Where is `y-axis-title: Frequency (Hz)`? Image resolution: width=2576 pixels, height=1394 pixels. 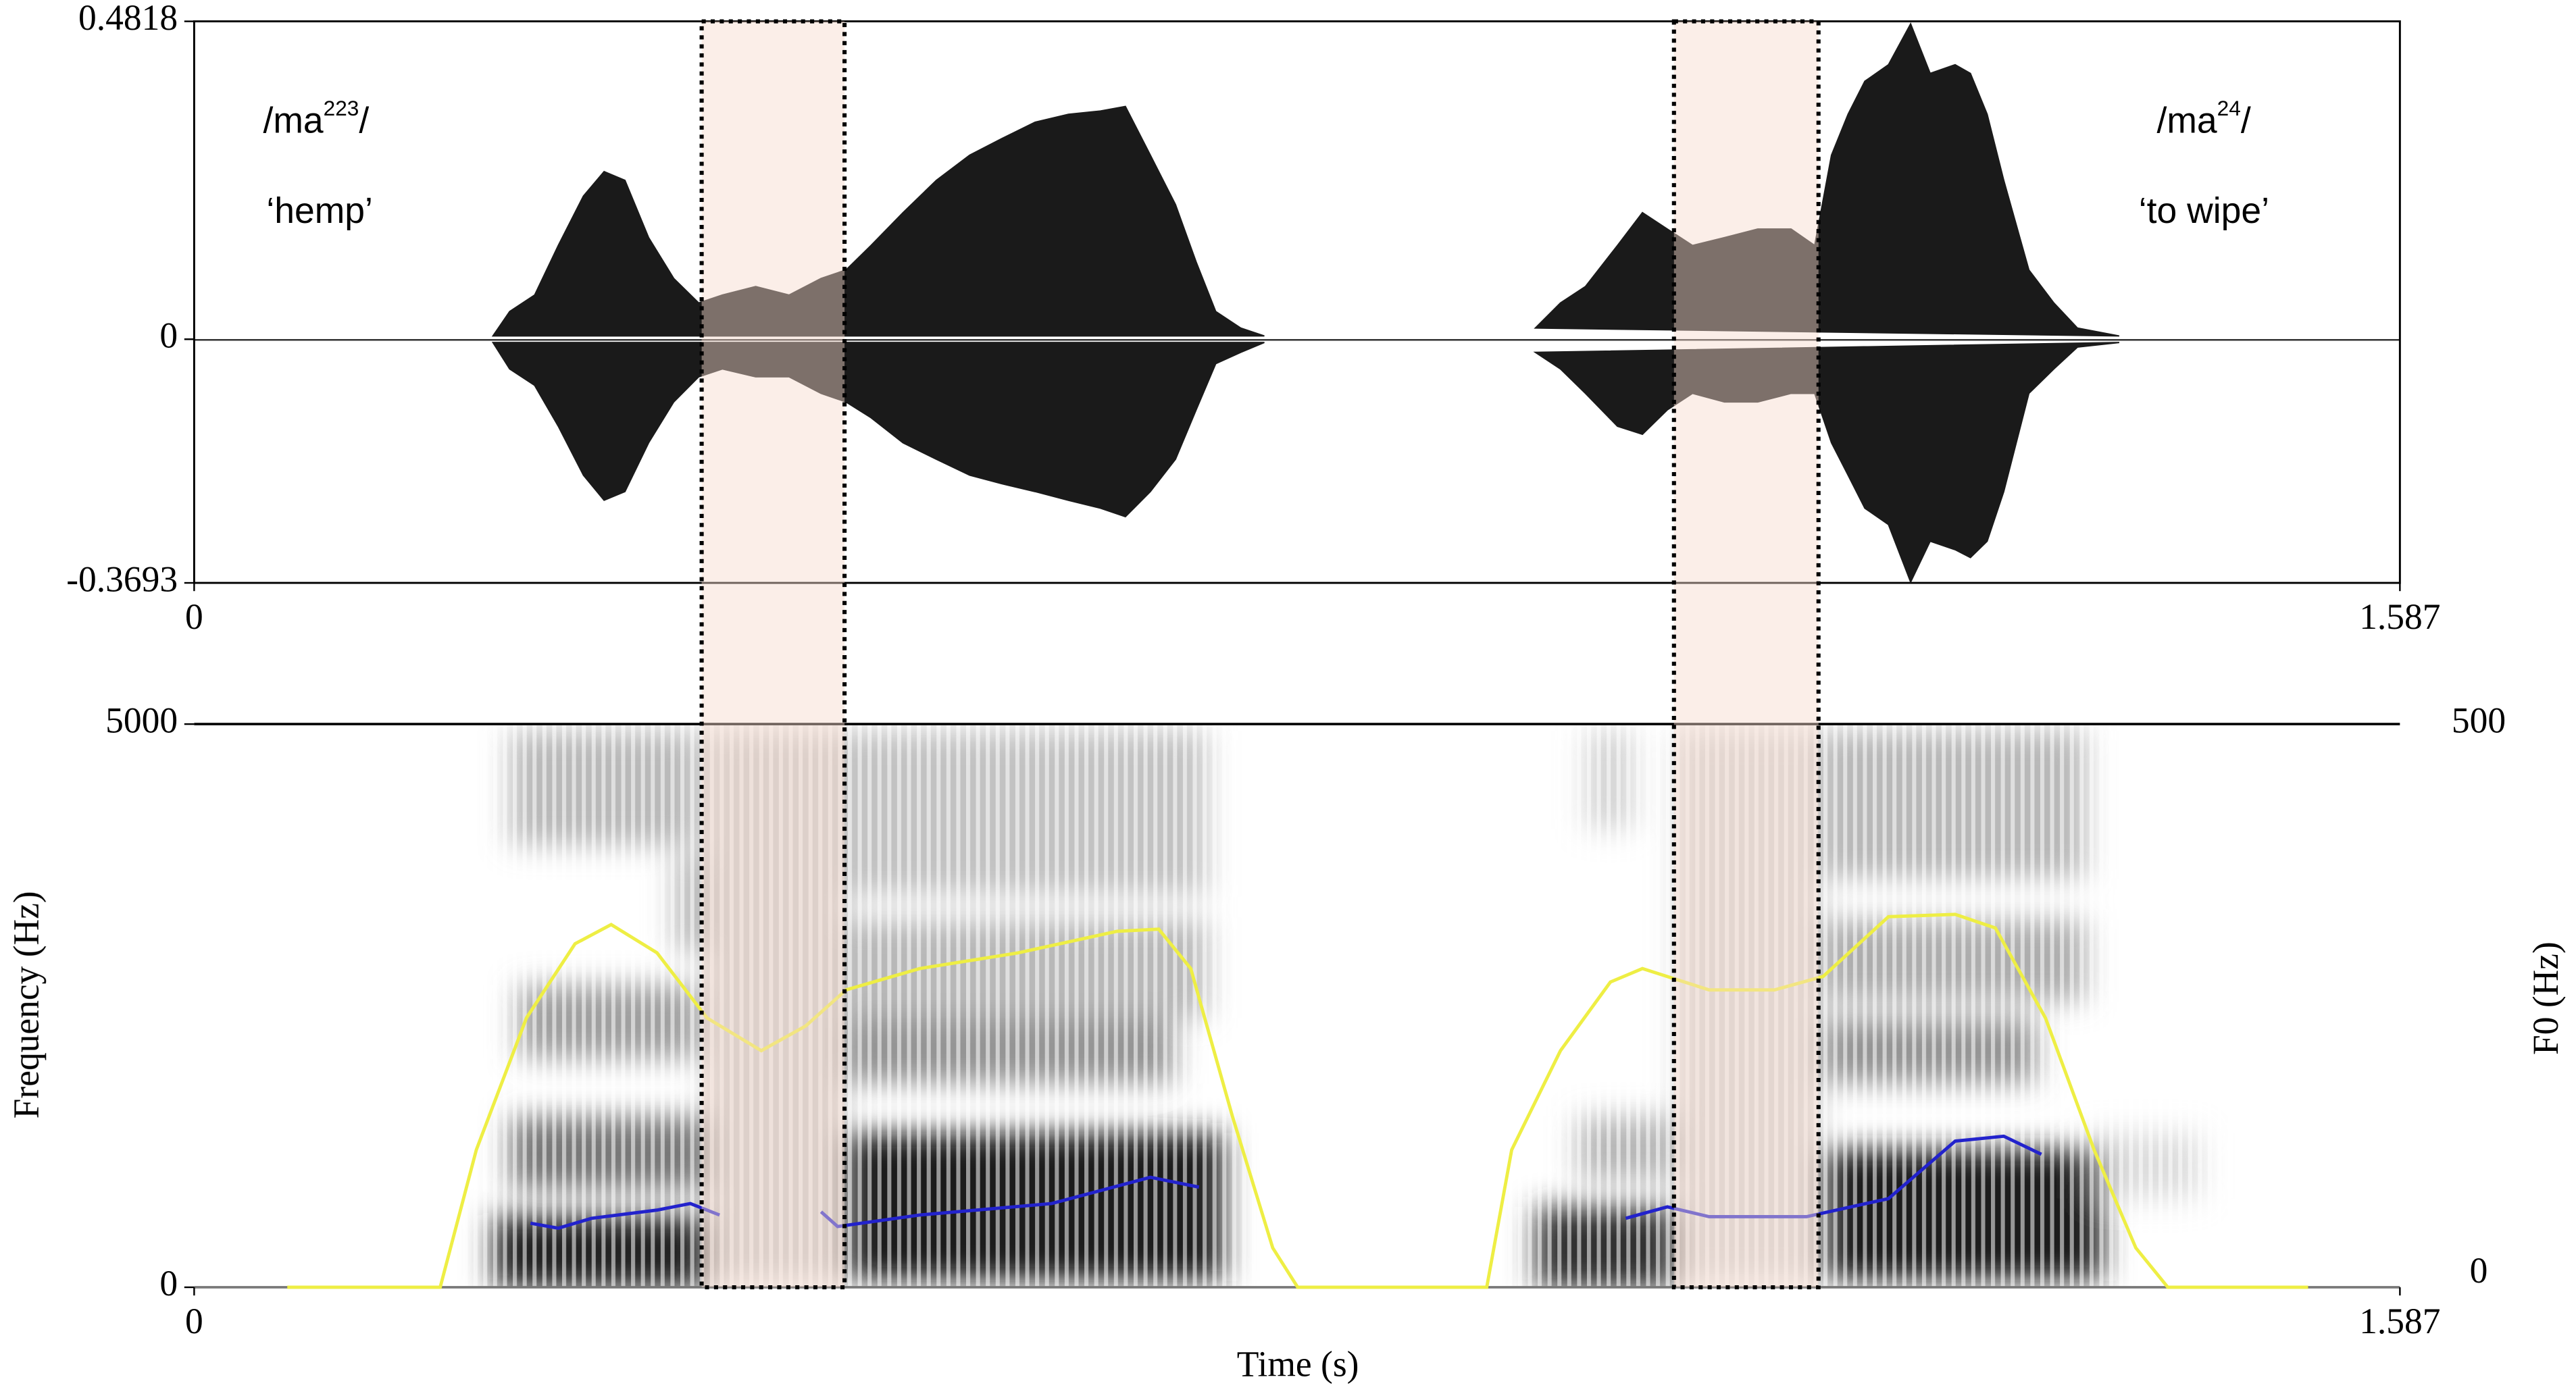 y-axis-title: Frequency (Hz) is located at coordinates (26, 1005).